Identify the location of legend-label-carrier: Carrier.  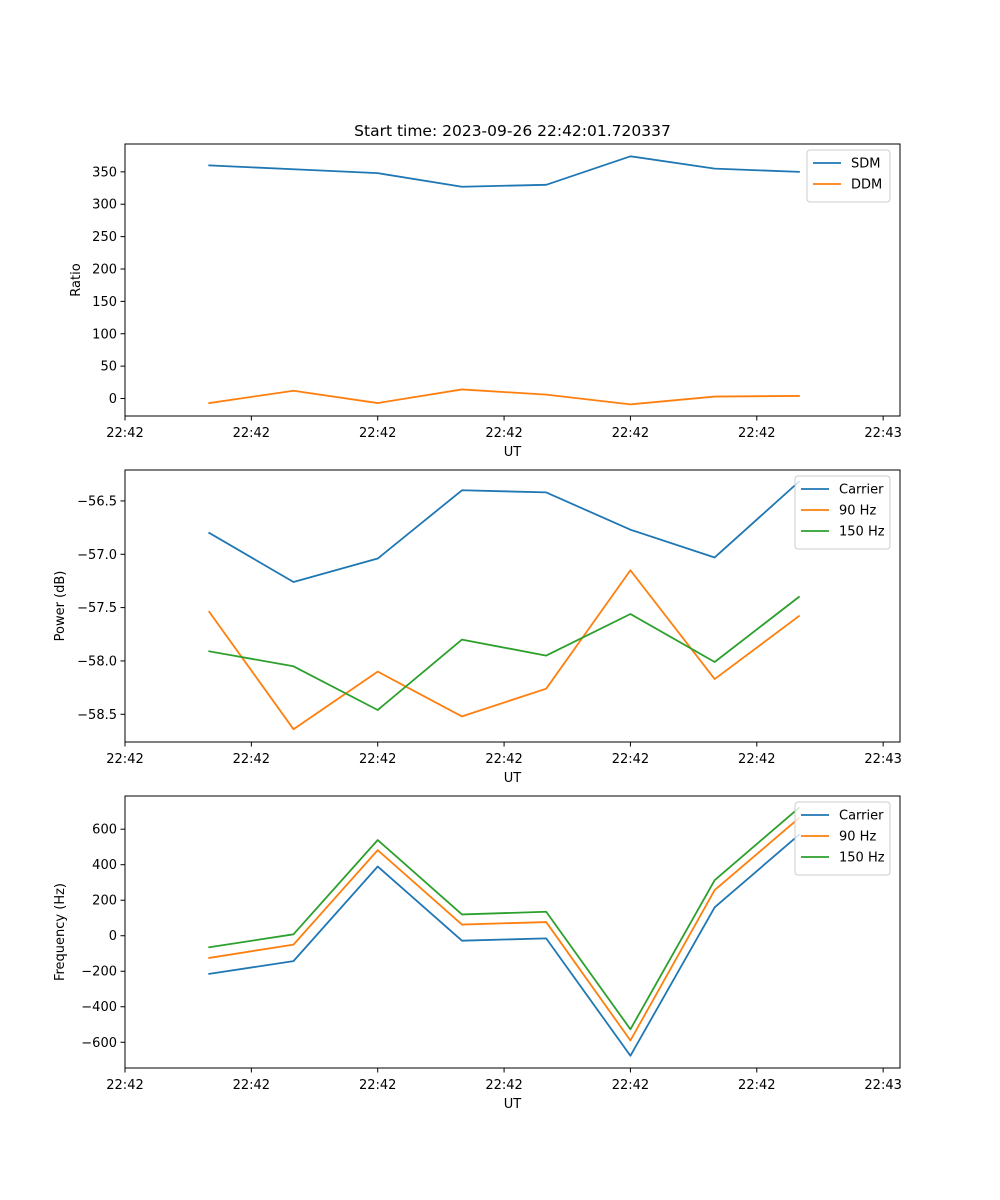
(861, 816).